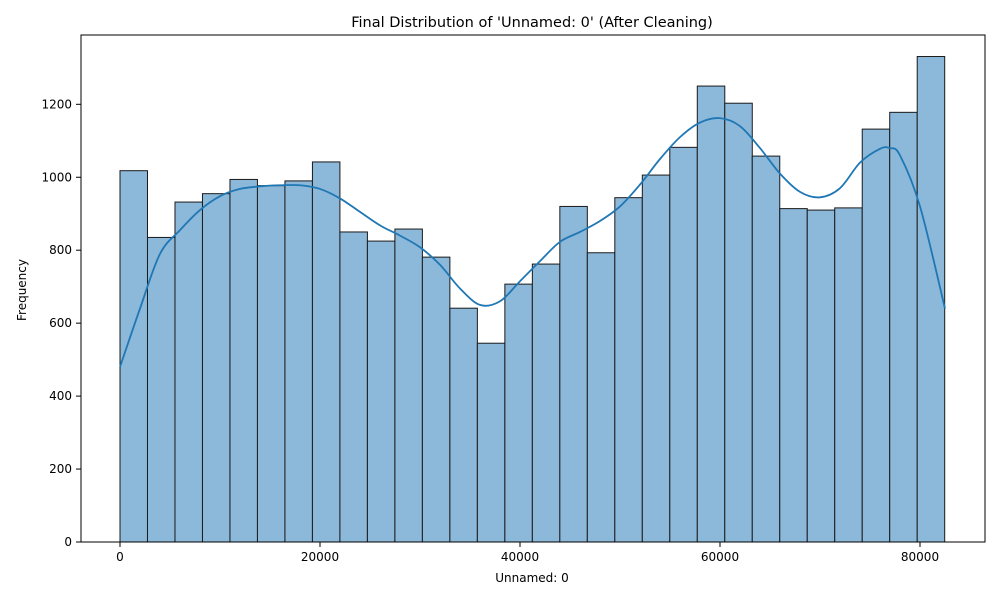 This screenshot has width=1000, height=600. What do you see at coordinates (56, 177) in the screenshot?
I see `y-tick-label: 1000` at bounding box center [56, 177].